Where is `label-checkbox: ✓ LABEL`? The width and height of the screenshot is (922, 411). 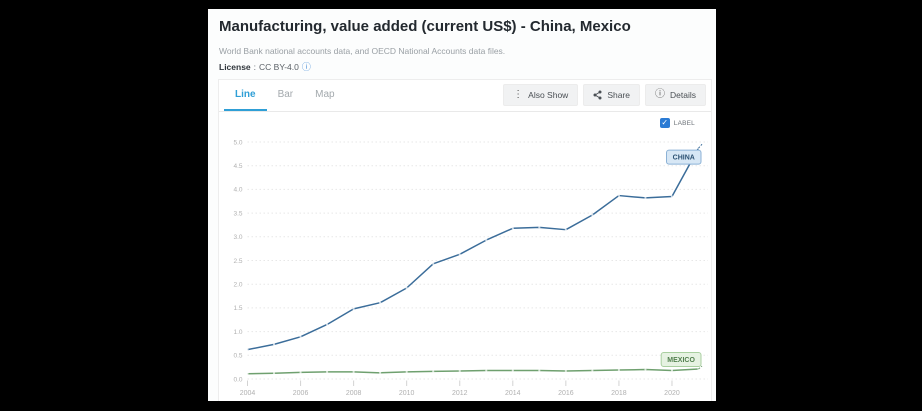 label-checkbox: ✓ LABEL is located at coordinates (677, 123).